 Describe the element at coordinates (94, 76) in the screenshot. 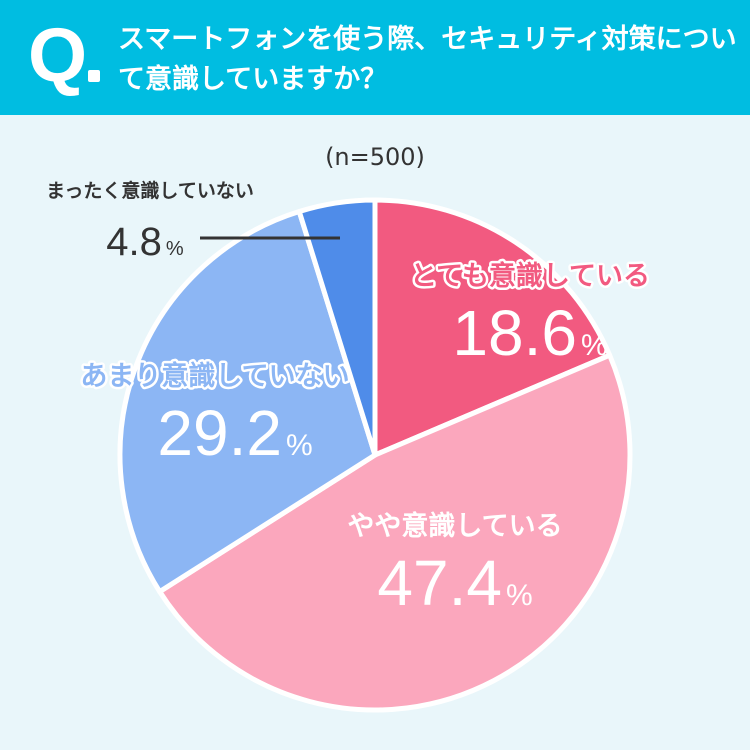

I see `q-dot` at that location.